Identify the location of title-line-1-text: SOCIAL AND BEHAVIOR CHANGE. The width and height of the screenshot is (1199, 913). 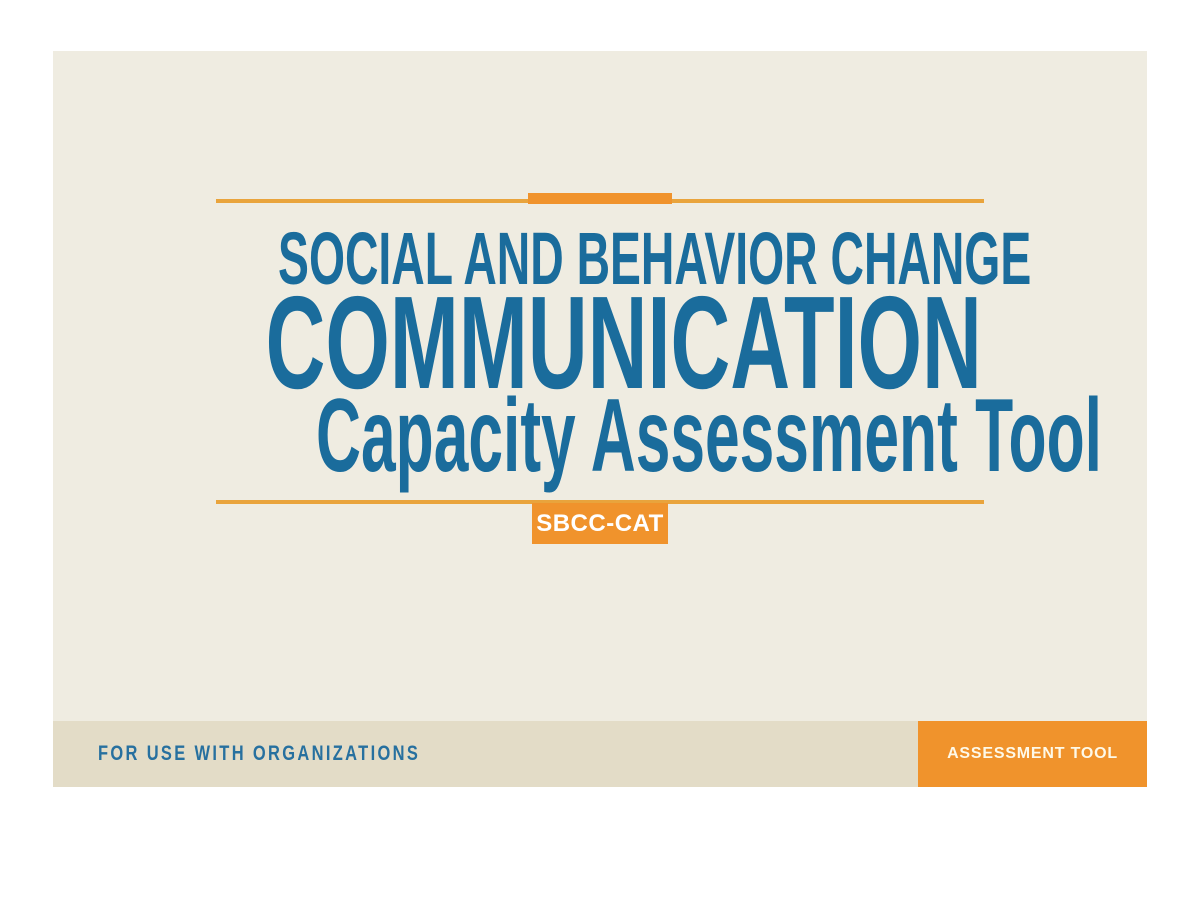
(655, 258).